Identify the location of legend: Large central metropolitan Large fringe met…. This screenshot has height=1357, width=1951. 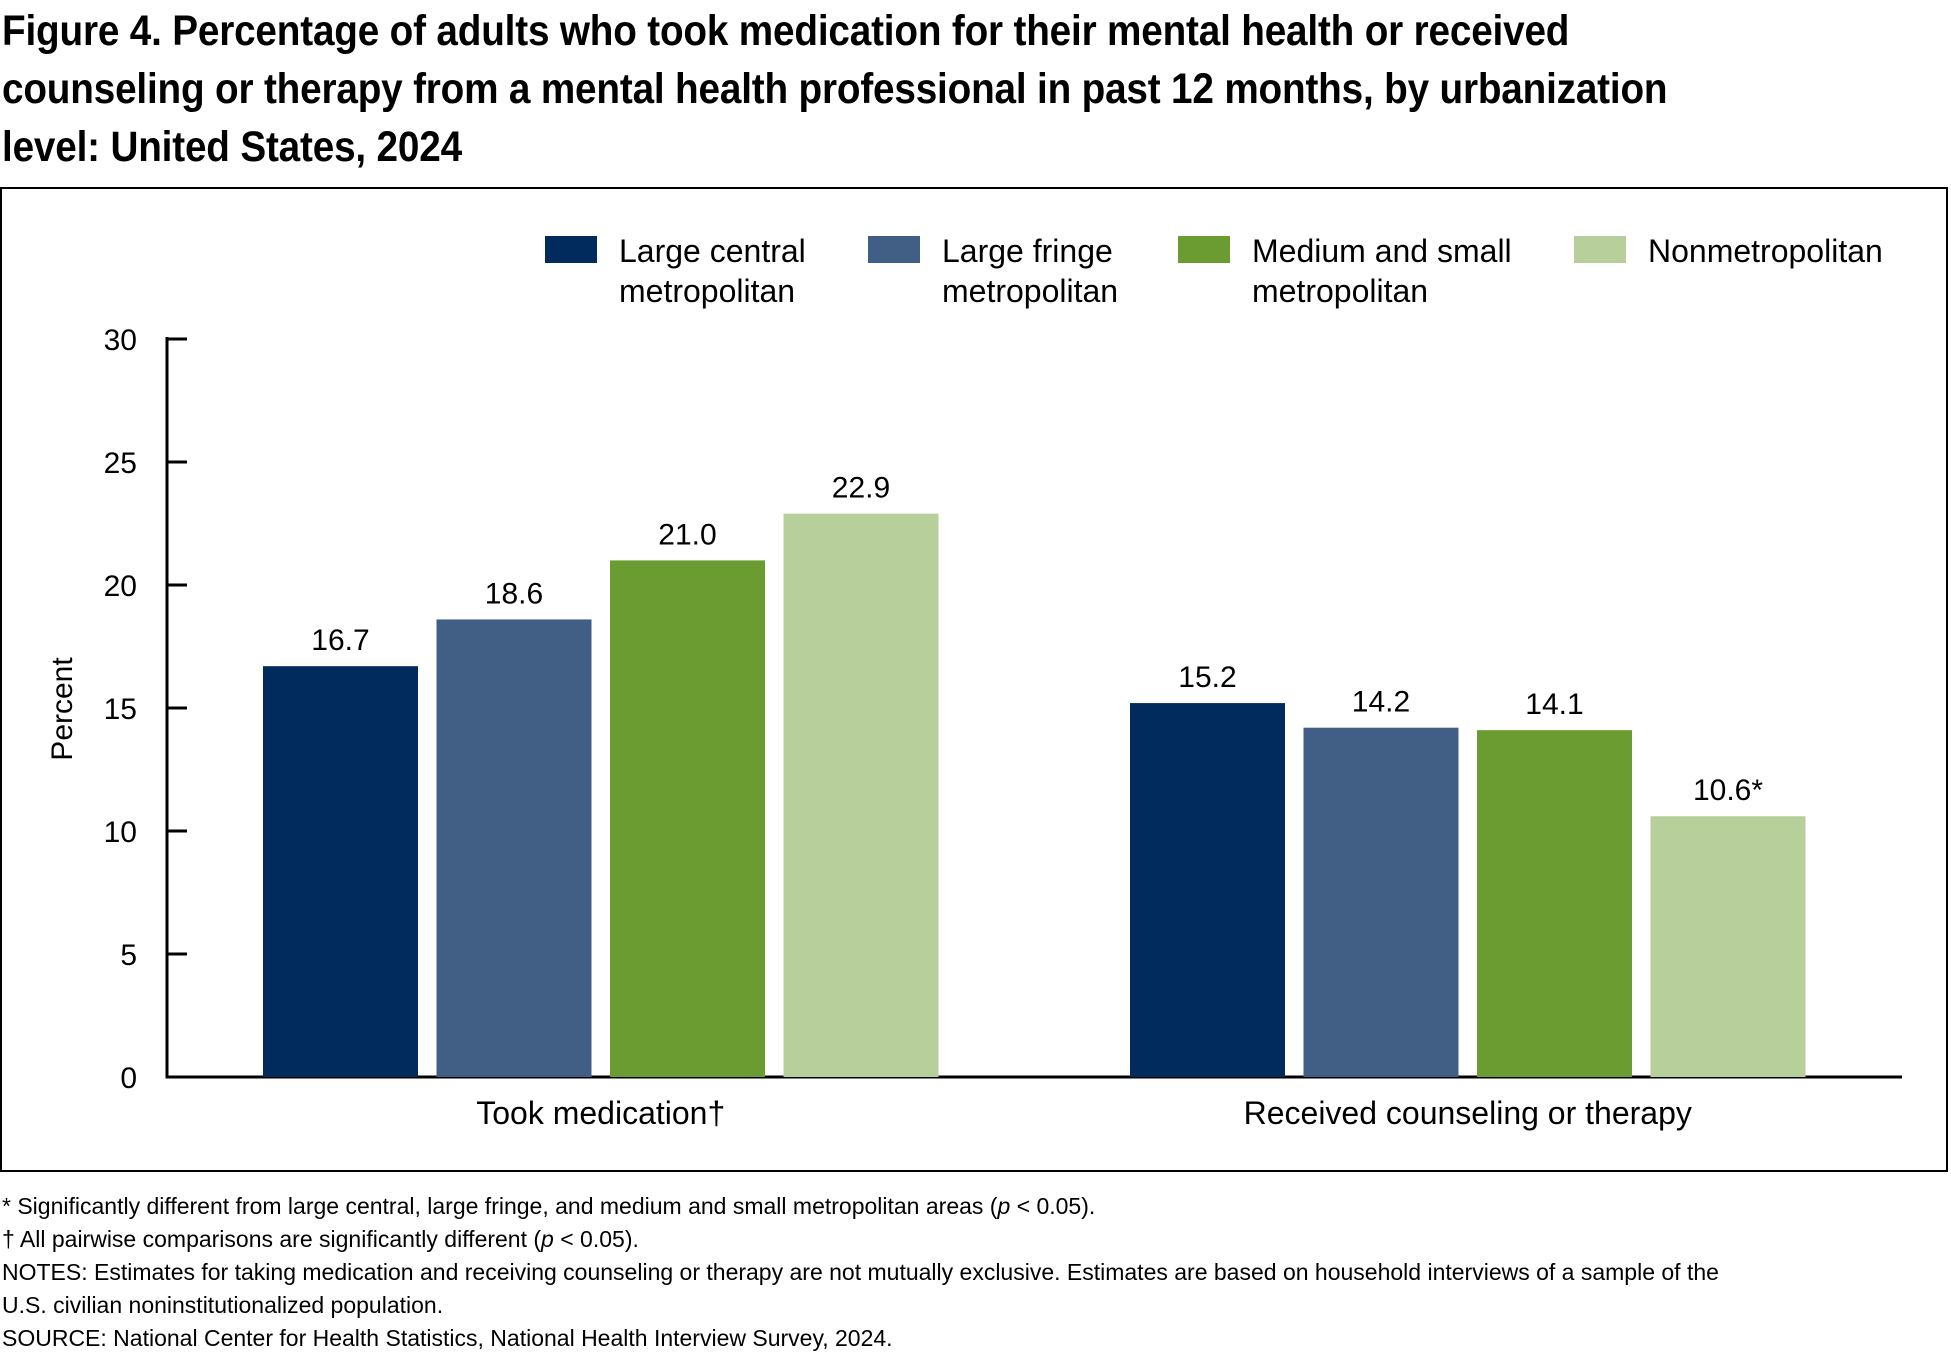
(1214, 271).